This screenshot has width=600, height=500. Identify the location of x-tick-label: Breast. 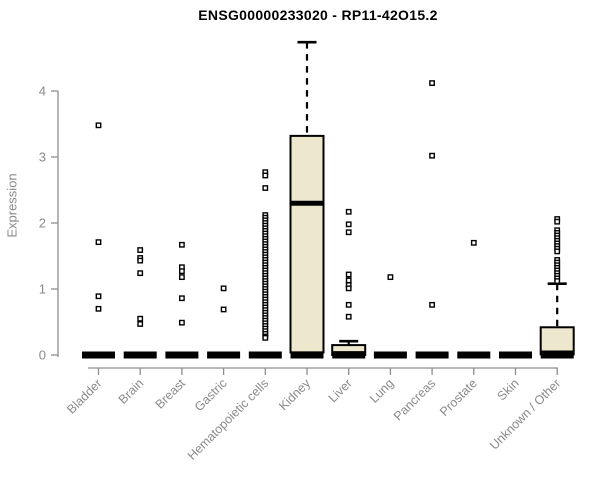
(171, 394).